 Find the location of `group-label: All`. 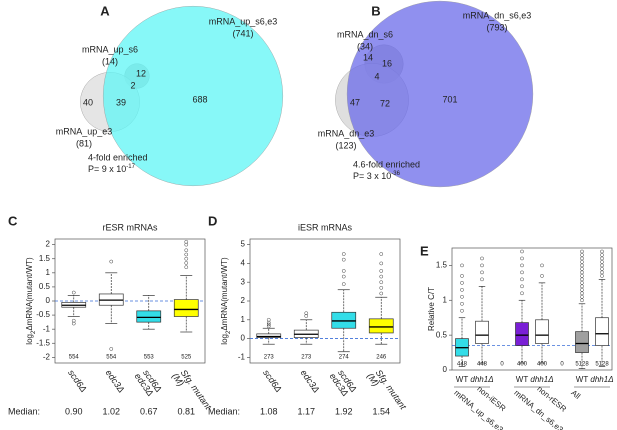

group-label: All is located at coordinates (575, 394).